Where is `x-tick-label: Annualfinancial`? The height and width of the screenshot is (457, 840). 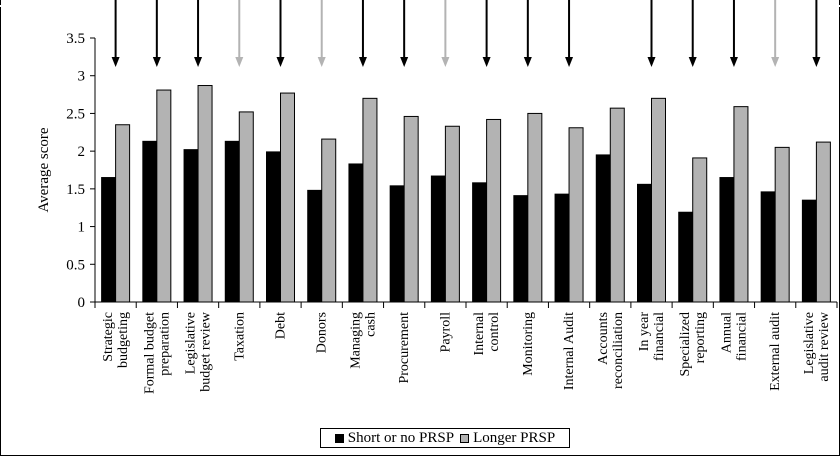 x-tick-label: Annualfinancial is located at coordinates (734, 336).